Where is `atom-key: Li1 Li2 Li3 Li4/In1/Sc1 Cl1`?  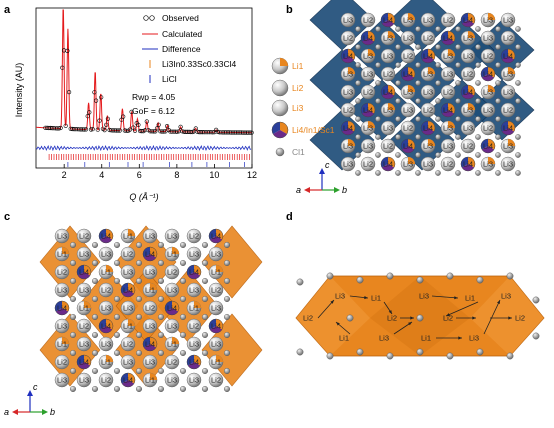
atom-key: Li1 Li2 Li3 Li4/In1/Sc1 Cl1 is located at coordinates (303, 107).